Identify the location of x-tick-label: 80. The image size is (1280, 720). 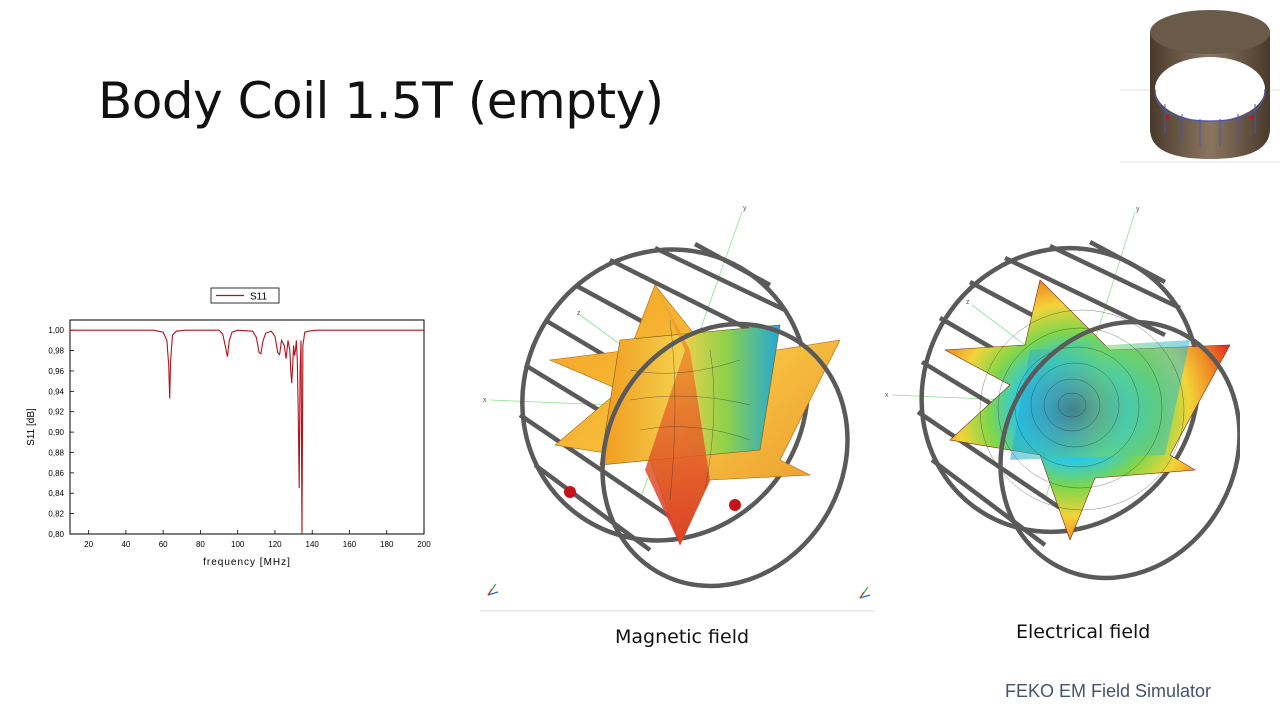
(200, 544).